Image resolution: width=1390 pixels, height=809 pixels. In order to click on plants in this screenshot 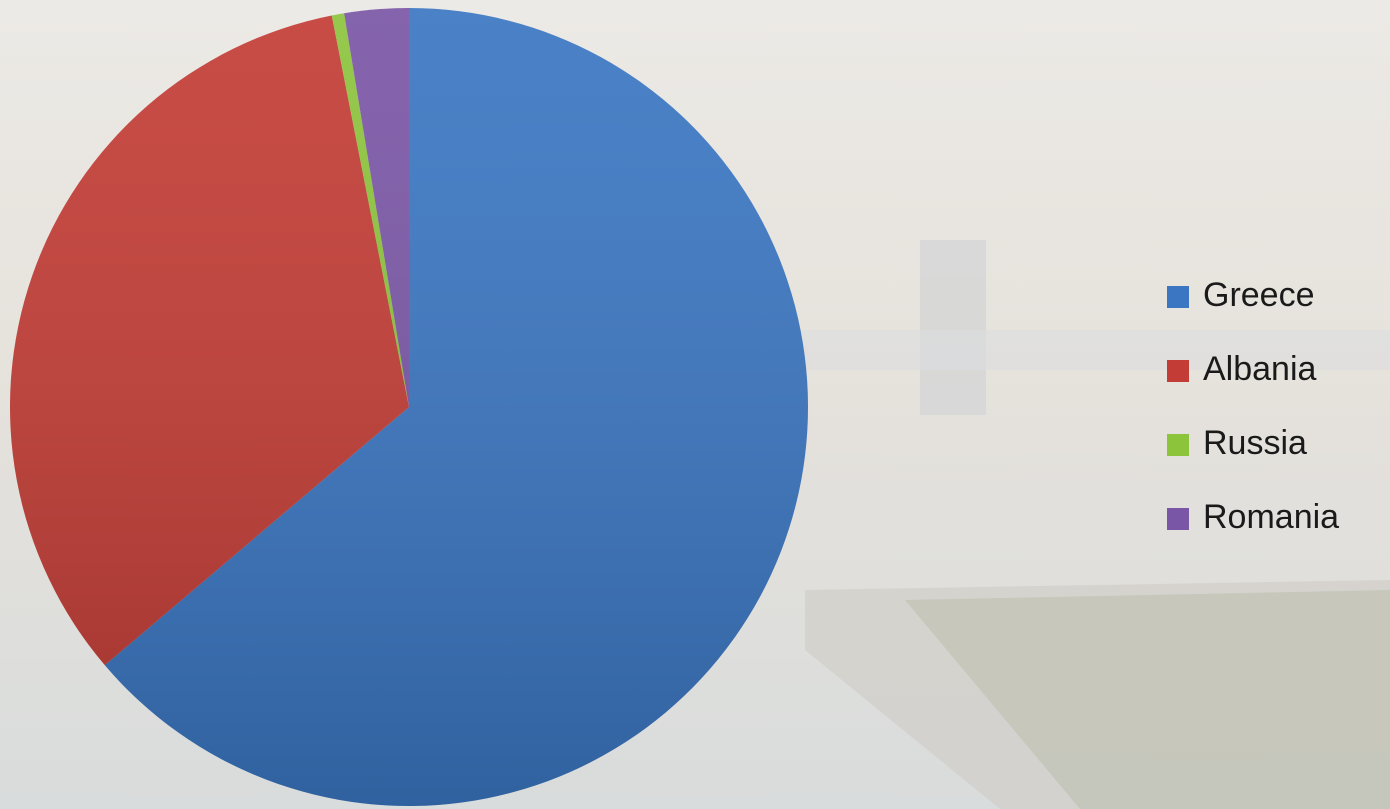, I will do `click(1147, 699)`.